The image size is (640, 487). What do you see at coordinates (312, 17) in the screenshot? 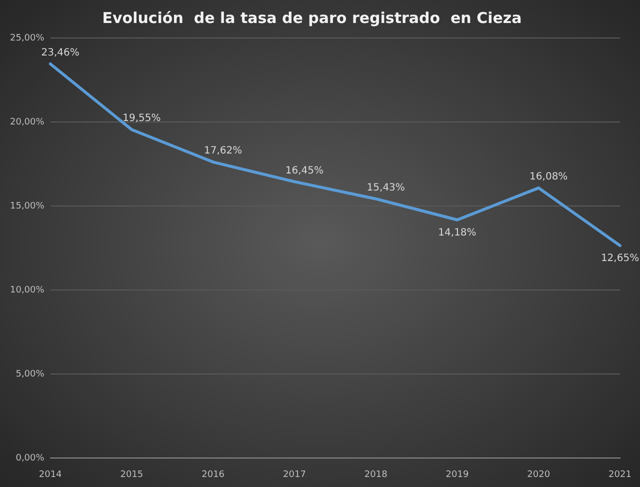
I see `chart-title: Evolución de la tasa de paro registrado en Cieza` at bounding box center [312, 17].